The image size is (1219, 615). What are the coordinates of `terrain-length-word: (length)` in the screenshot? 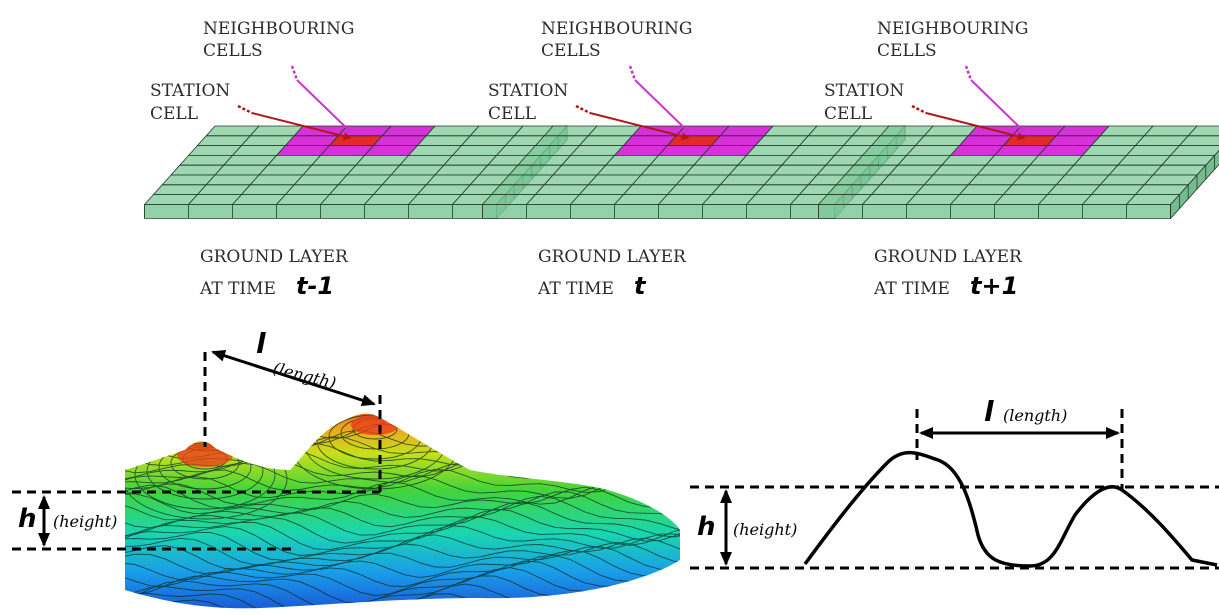 It's located at (304, 375).